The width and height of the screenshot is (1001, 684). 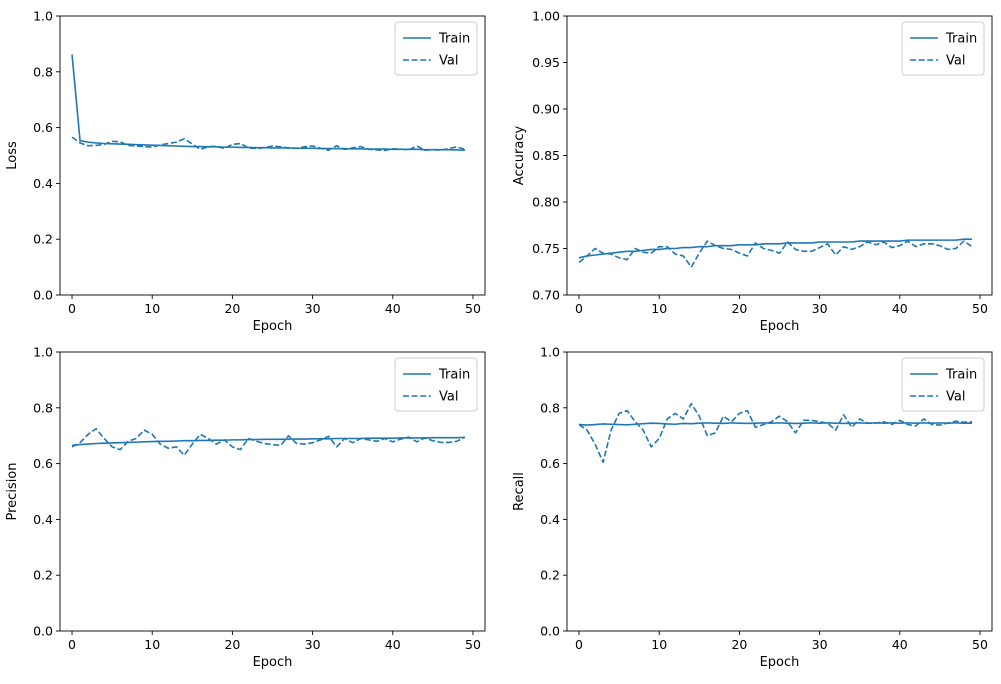 What do you see at coordinates (546, 202) in the screenshot?
I see `y-tick-label: 0.80` at bounding box center [546, 202].